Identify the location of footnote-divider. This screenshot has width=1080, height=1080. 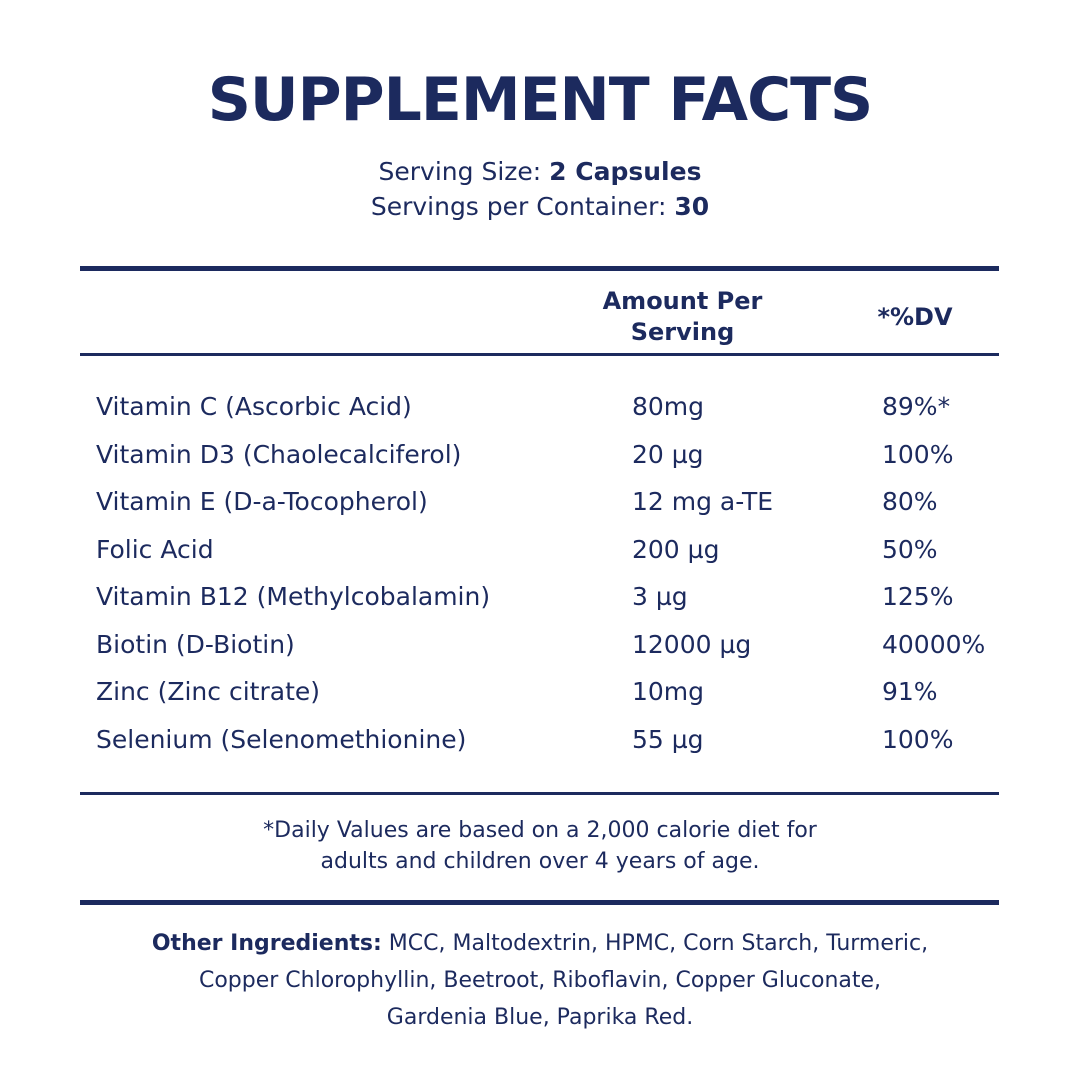
(539, 902).